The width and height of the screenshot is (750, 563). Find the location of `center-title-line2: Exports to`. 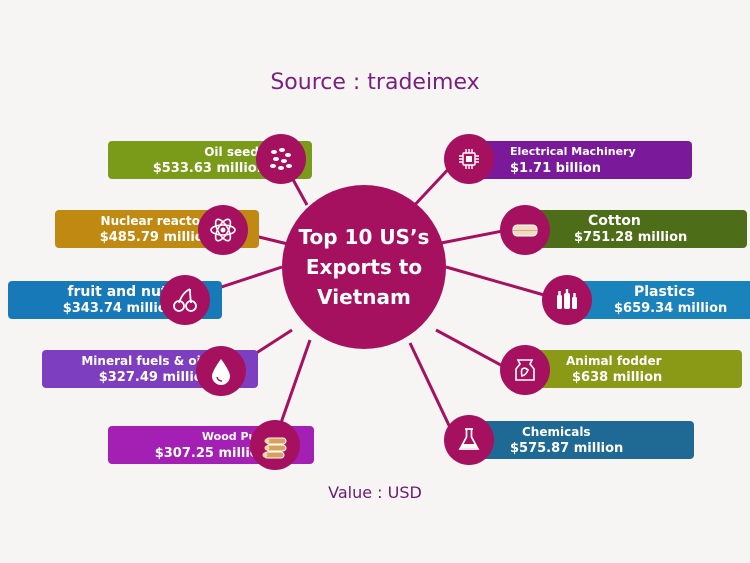

center-title-line2: Exports to is located at coordinates (364, 267).